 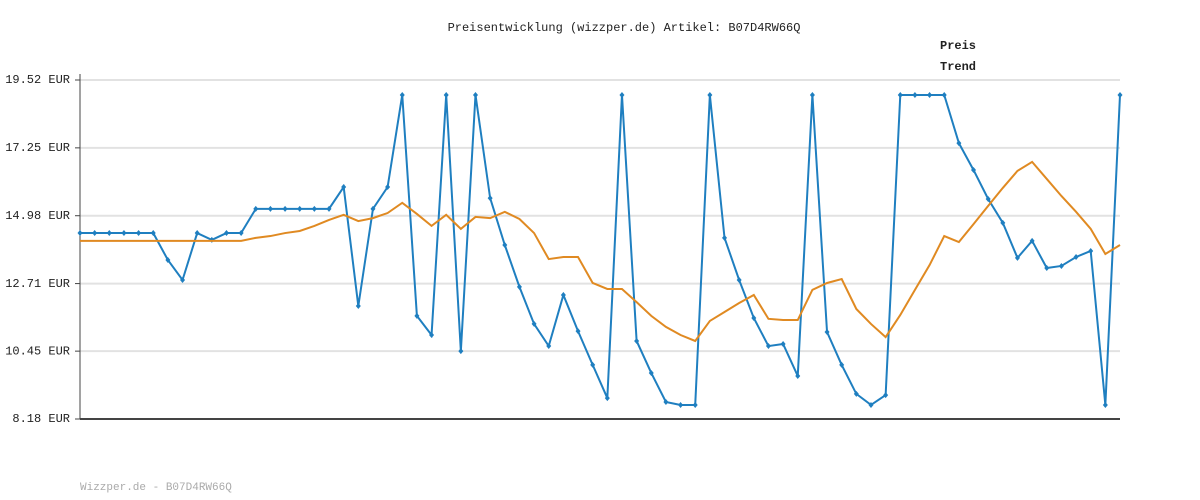 I want to click on y-tick-label: 14.98 EUR, so click(x=37, y=216).